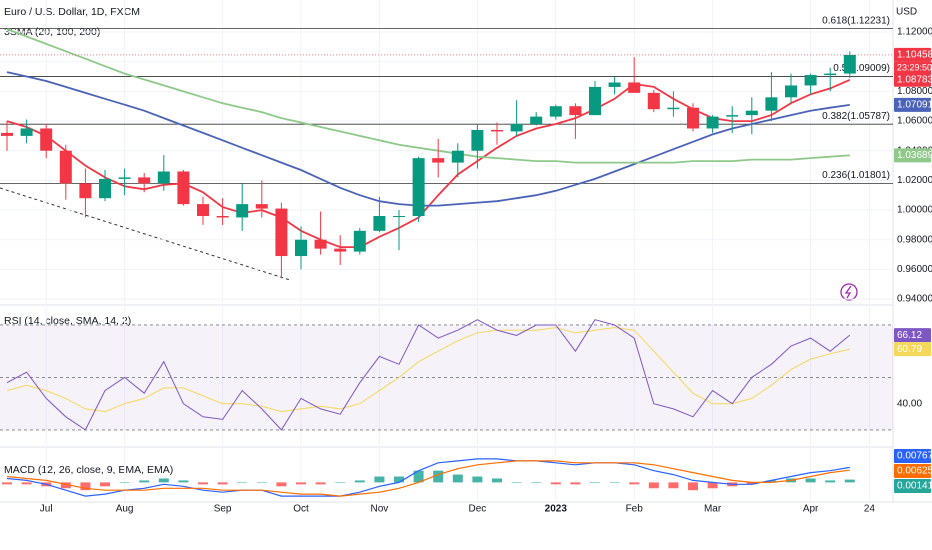  I want to click on series-last-label: 60.79, so click(909, 349).